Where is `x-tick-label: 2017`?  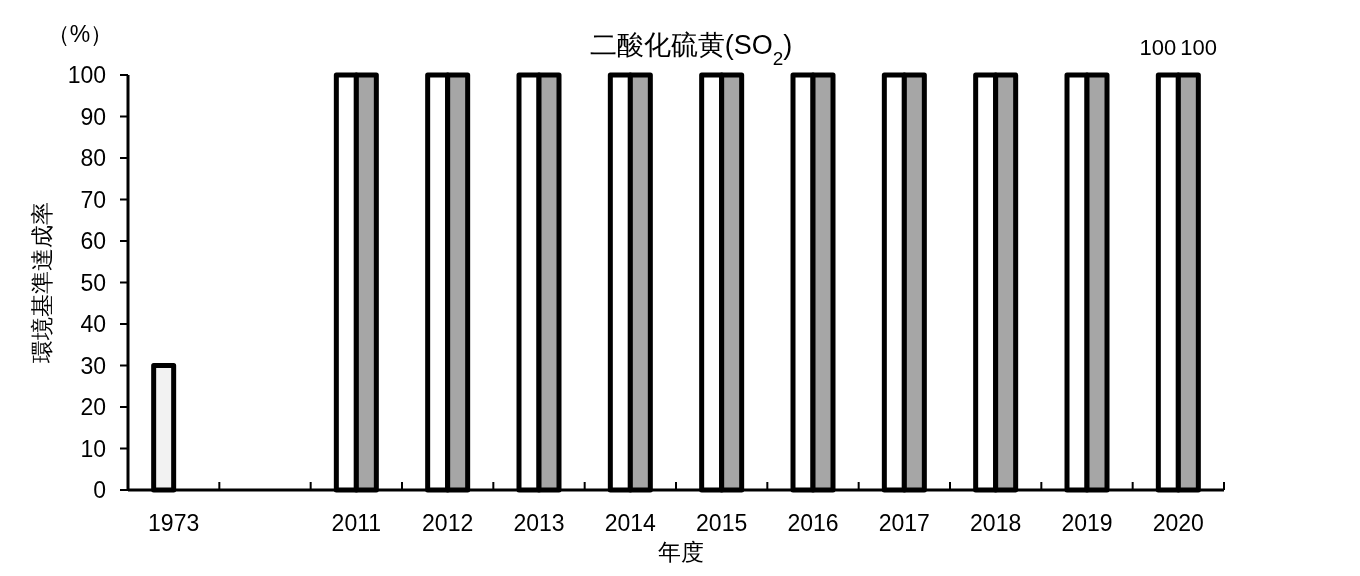 x-tick-label: 2017 is located at coordinates (904, 523).